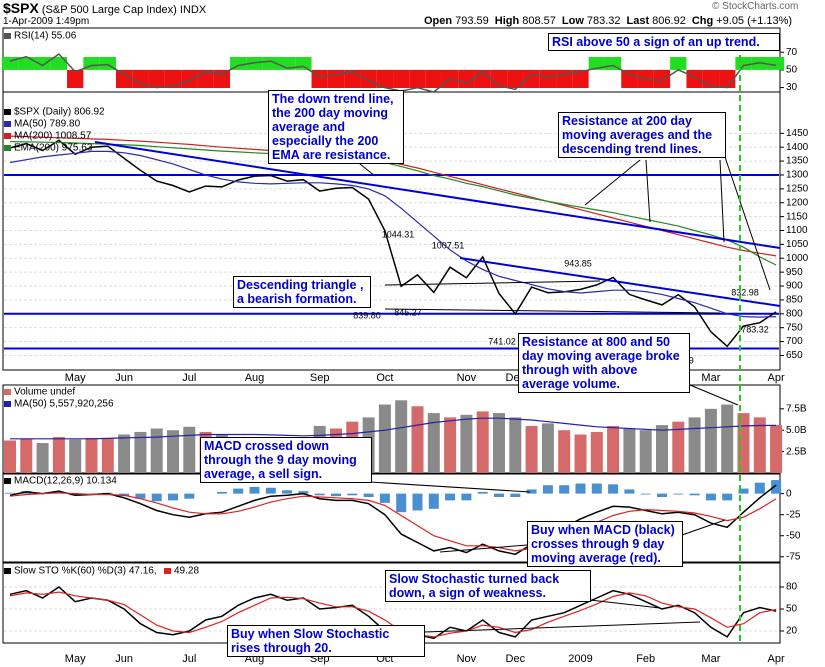 Image resolution: width=825 pixels, height=667 pixels. I want to click on y-tick-label: 1100, so click(797, 230).